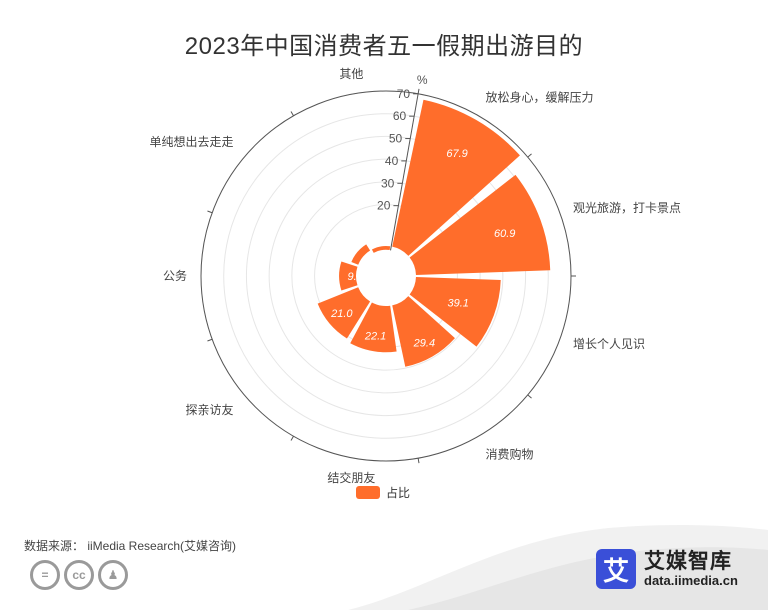 This screenshot has height=610, width=768. What do you see at coordinates (558, 567) in the screenshot?
I see `footer-wave` at bounding box center [558, 567].